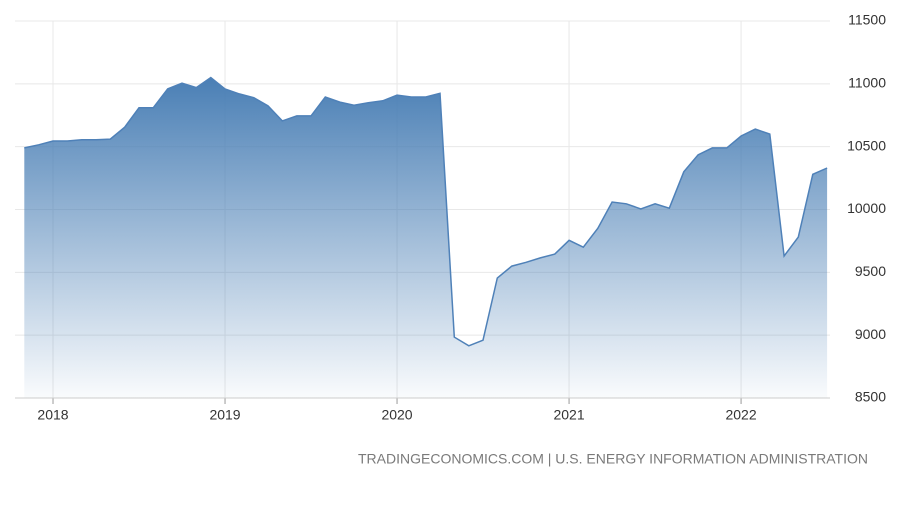 The height and width of the screenshot is (510, 900). I want to click on y-tick-label: 10000, so click(866, 208).